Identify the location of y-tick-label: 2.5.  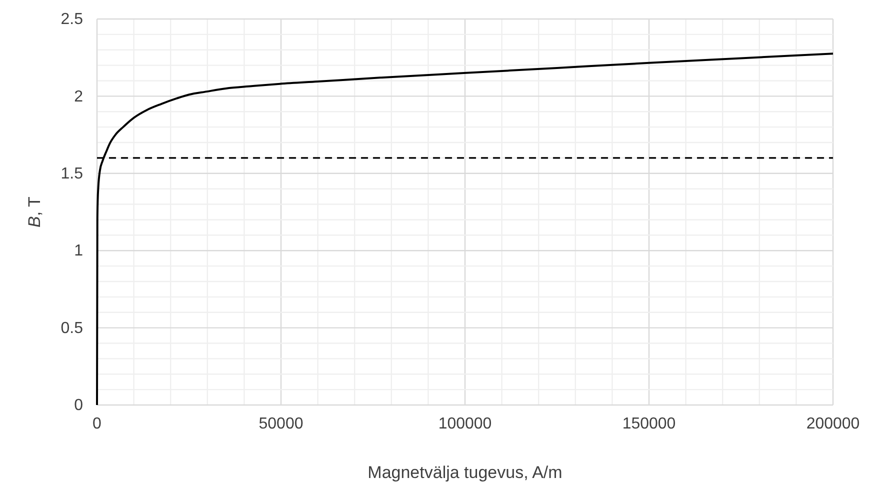
(72, 19).